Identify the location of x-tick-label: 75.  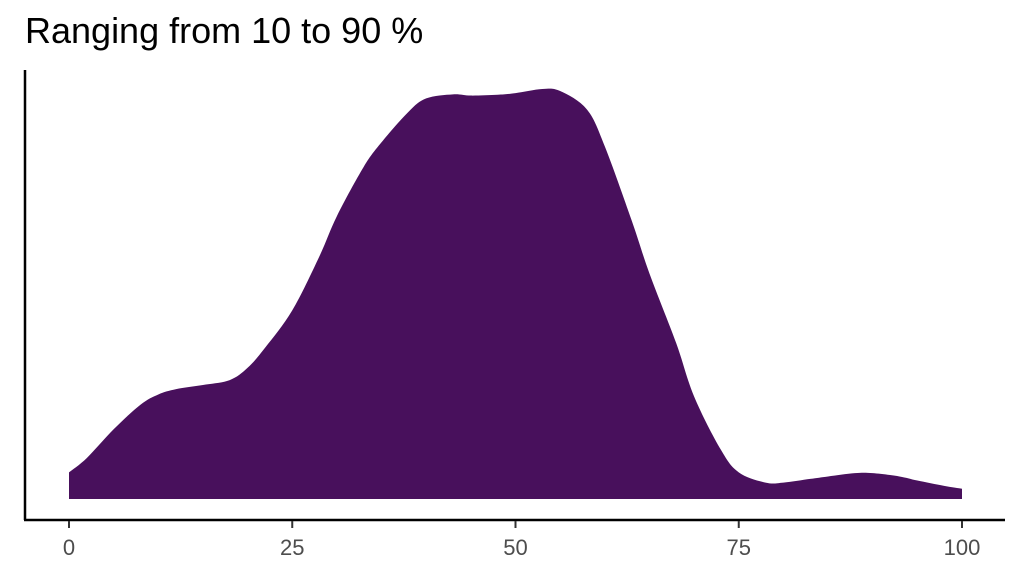
(739, 547).